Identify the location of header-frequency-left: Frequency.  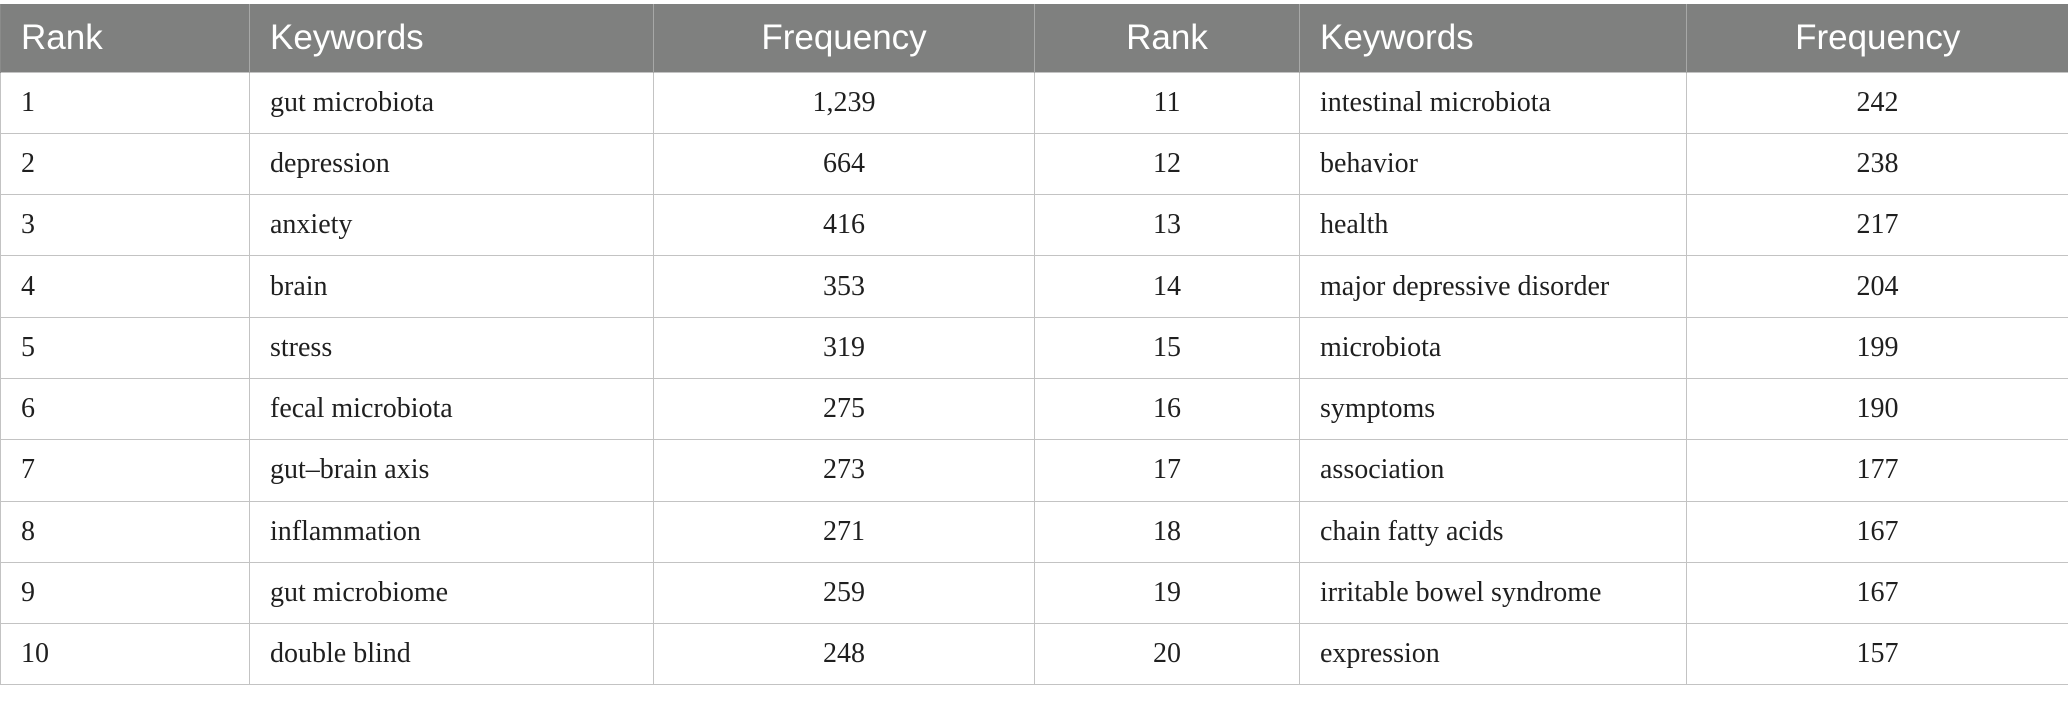
(844, 38).